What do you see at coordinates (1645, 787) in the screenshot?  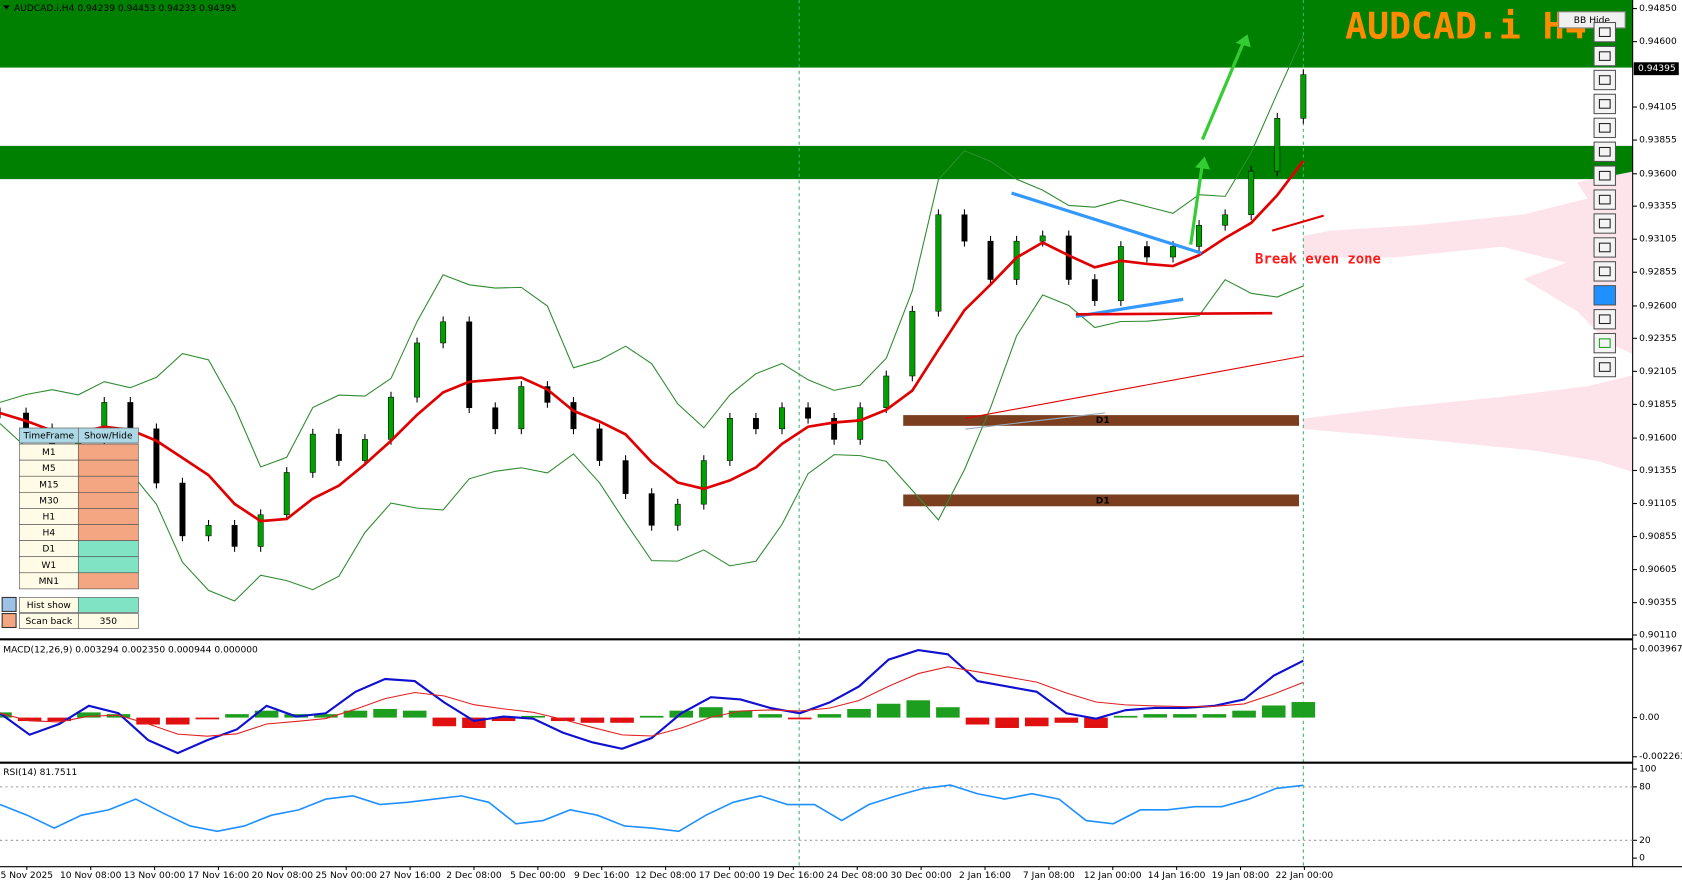 I see `rsi-tick-label: 80` at bounding box center [1645, 787].